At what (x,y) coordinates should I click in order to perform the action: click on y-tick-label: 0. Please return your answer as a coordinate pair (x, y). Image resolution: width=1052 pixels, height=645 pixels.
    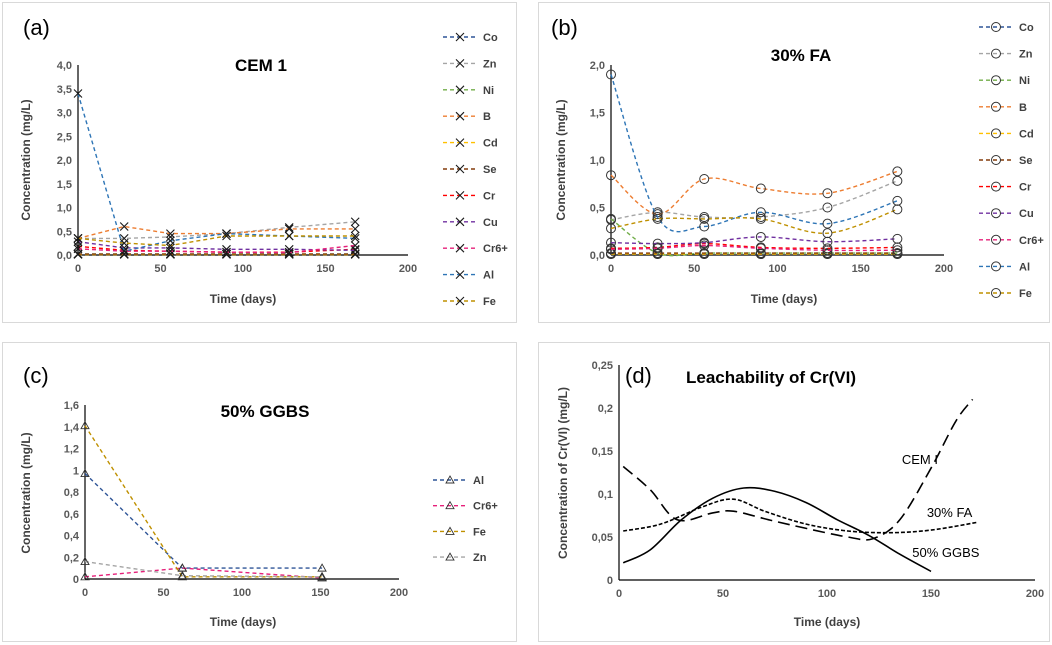
    Looking at the image, I should click on (610, 581).